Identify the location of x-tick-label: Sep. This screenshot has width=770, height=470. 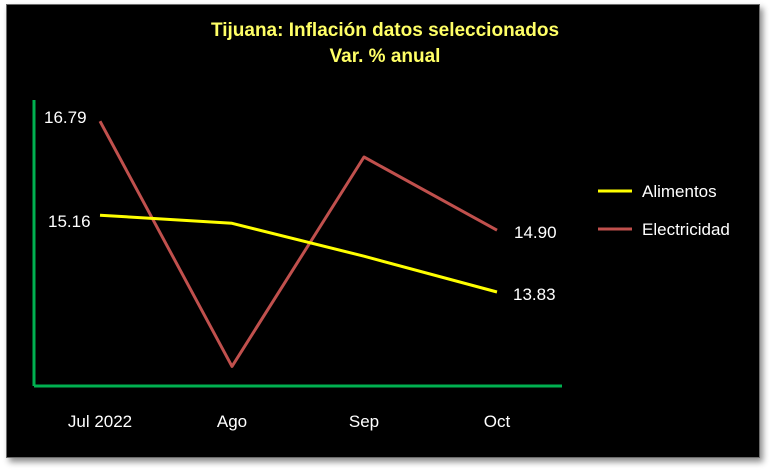
(364, 421).